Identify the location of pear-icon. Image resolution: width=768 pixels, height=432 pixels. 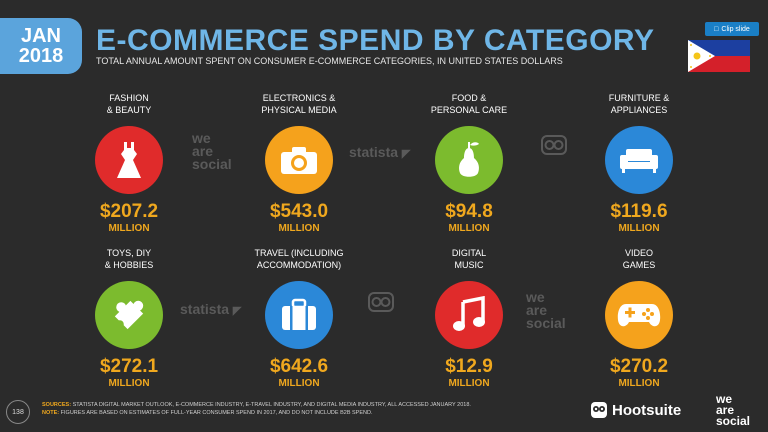
(469, 160).